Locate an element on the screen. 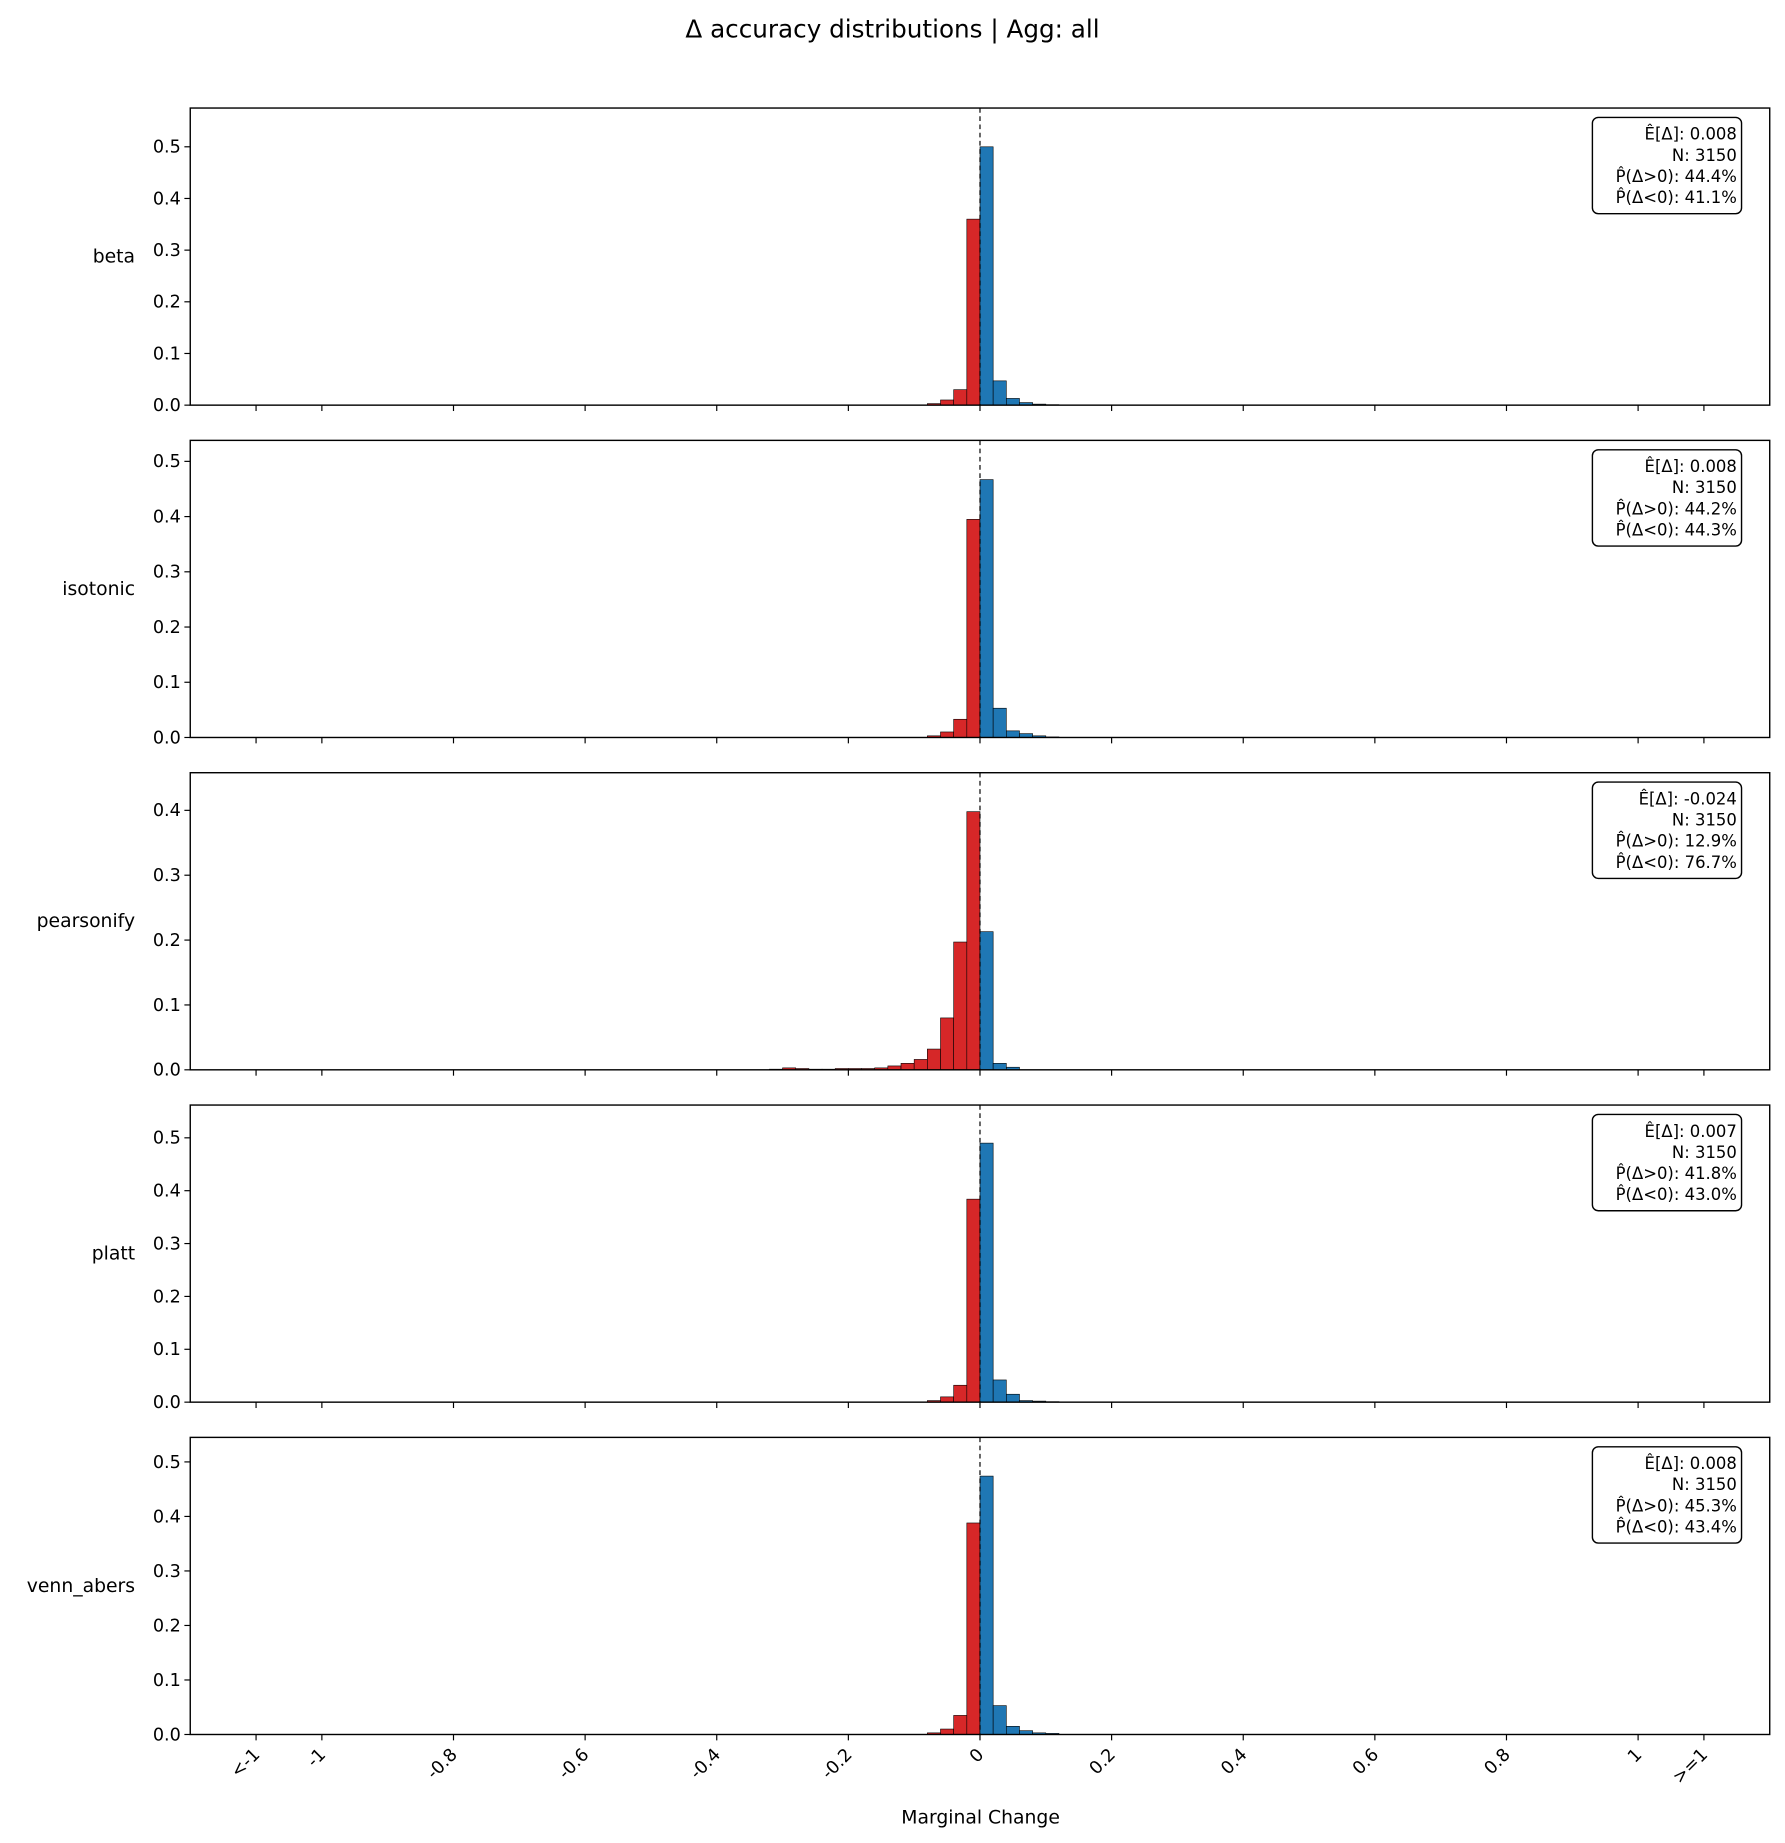  x-tick-label: 0 is located at coordinates (977, 1756).